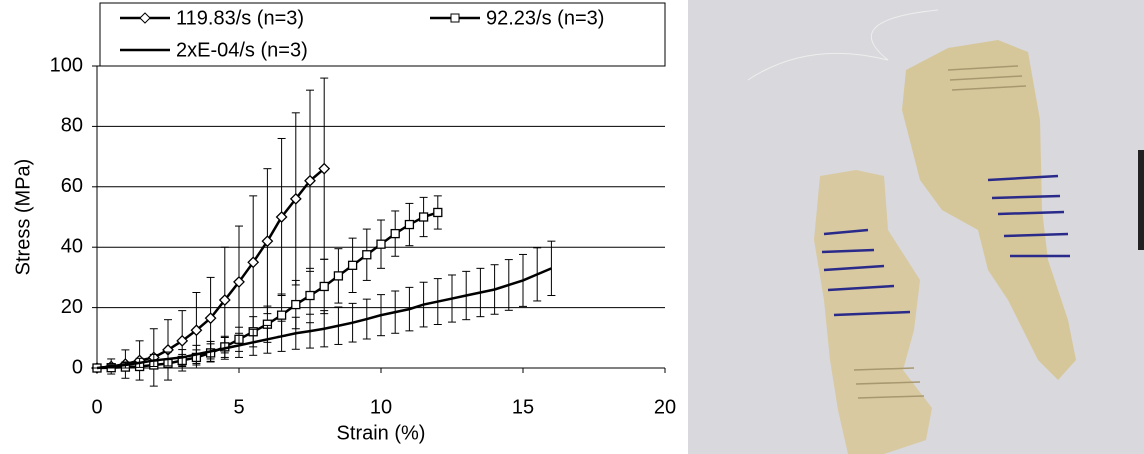 Image resolution: width=1144 pixels, height=454 pixels. What do you see at coordinates (77, 367) in the screenshot?
I see `y-tick-label: 0` at bounding box center [77, 367].